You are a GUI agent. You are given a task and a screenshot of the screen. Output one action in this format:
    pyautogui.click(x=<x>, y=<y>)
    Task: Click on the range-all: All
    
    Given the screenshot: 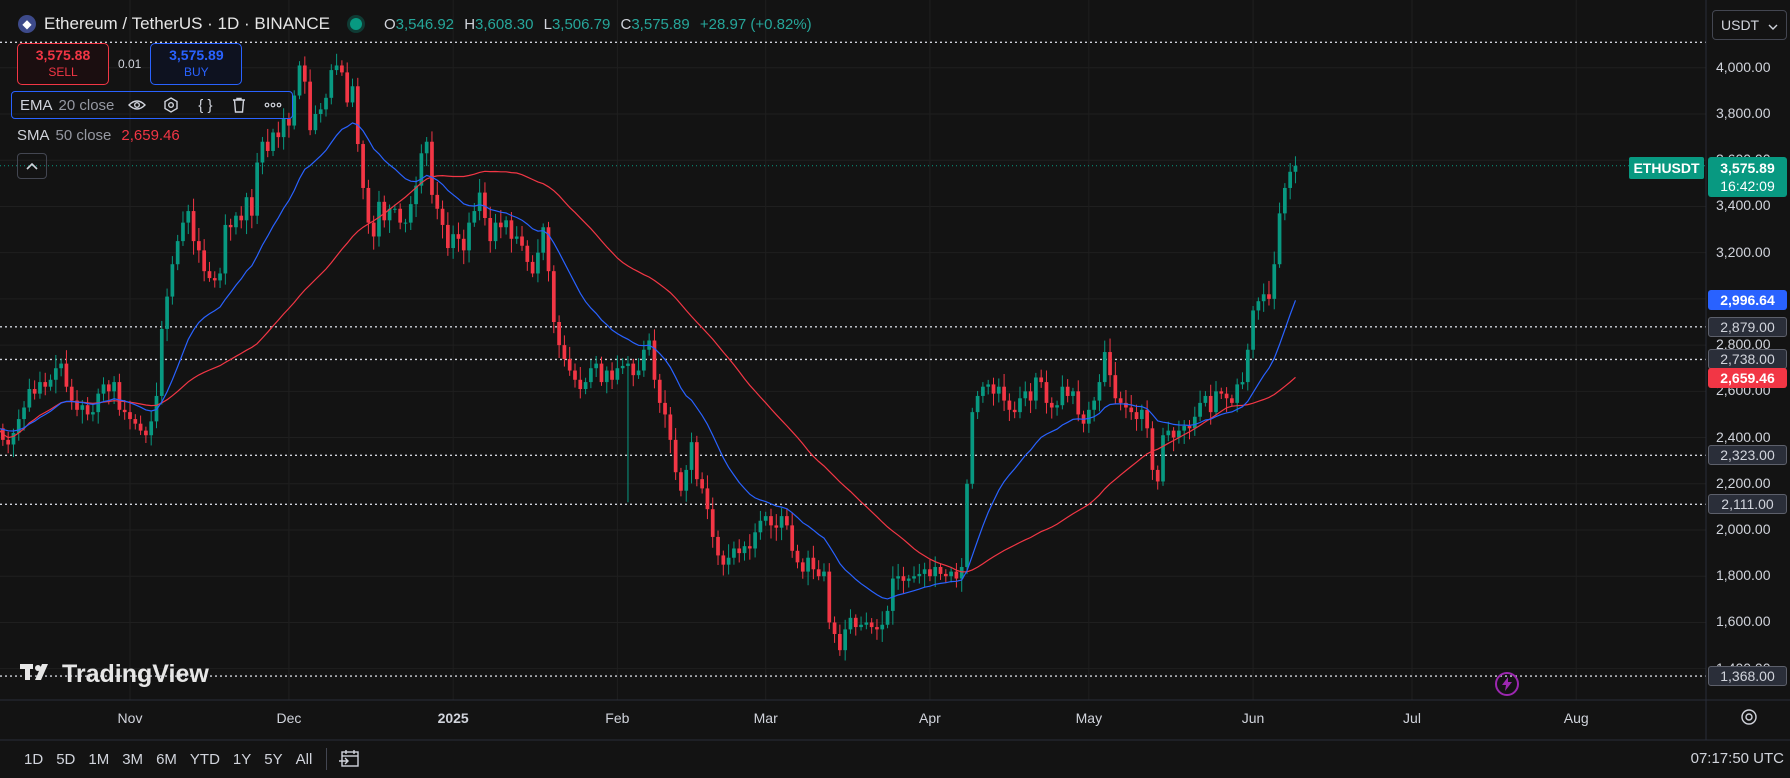 What is the action you would take?
    pyautogui.click(x=304, y=759)
    